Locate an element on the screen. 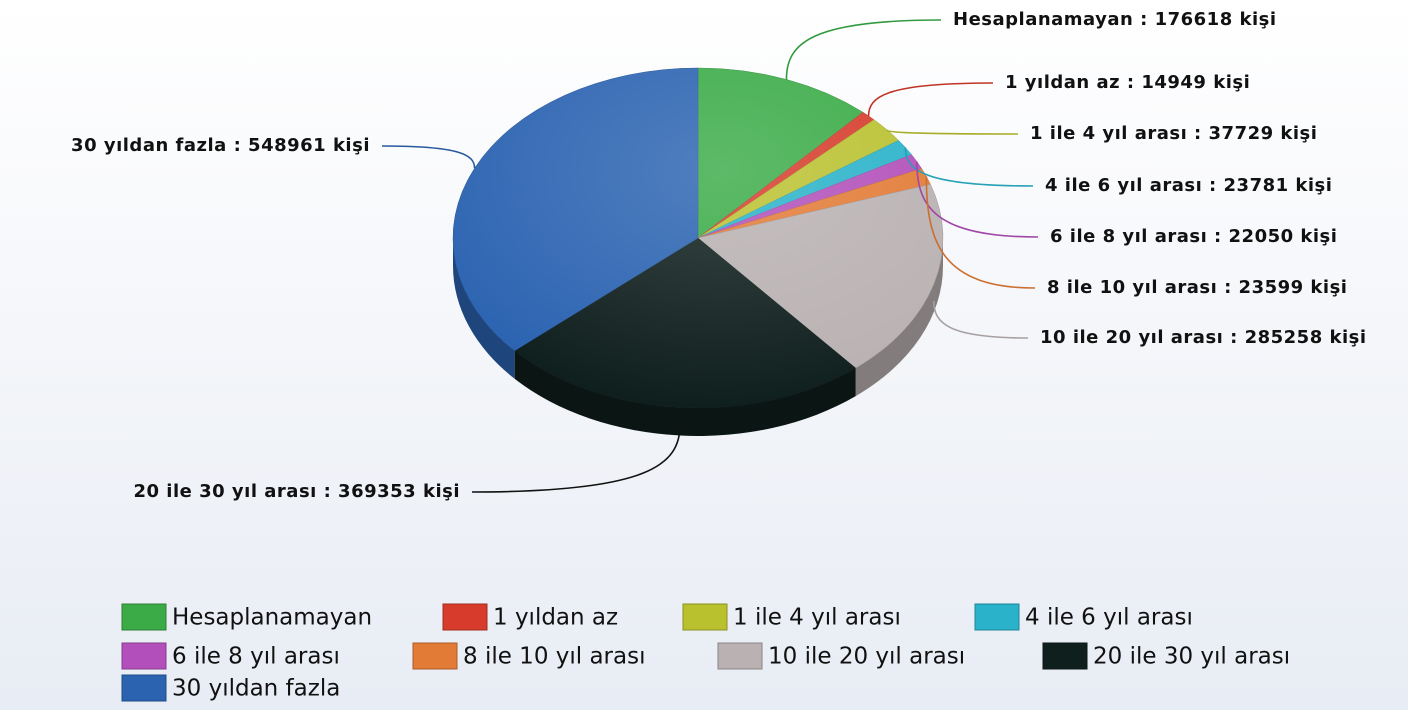 The width and height of the screenshot is (1408, 710). data-label: 4 ile 6 yıl arası : 23781 kişi is located at coordinates (1188, 185).